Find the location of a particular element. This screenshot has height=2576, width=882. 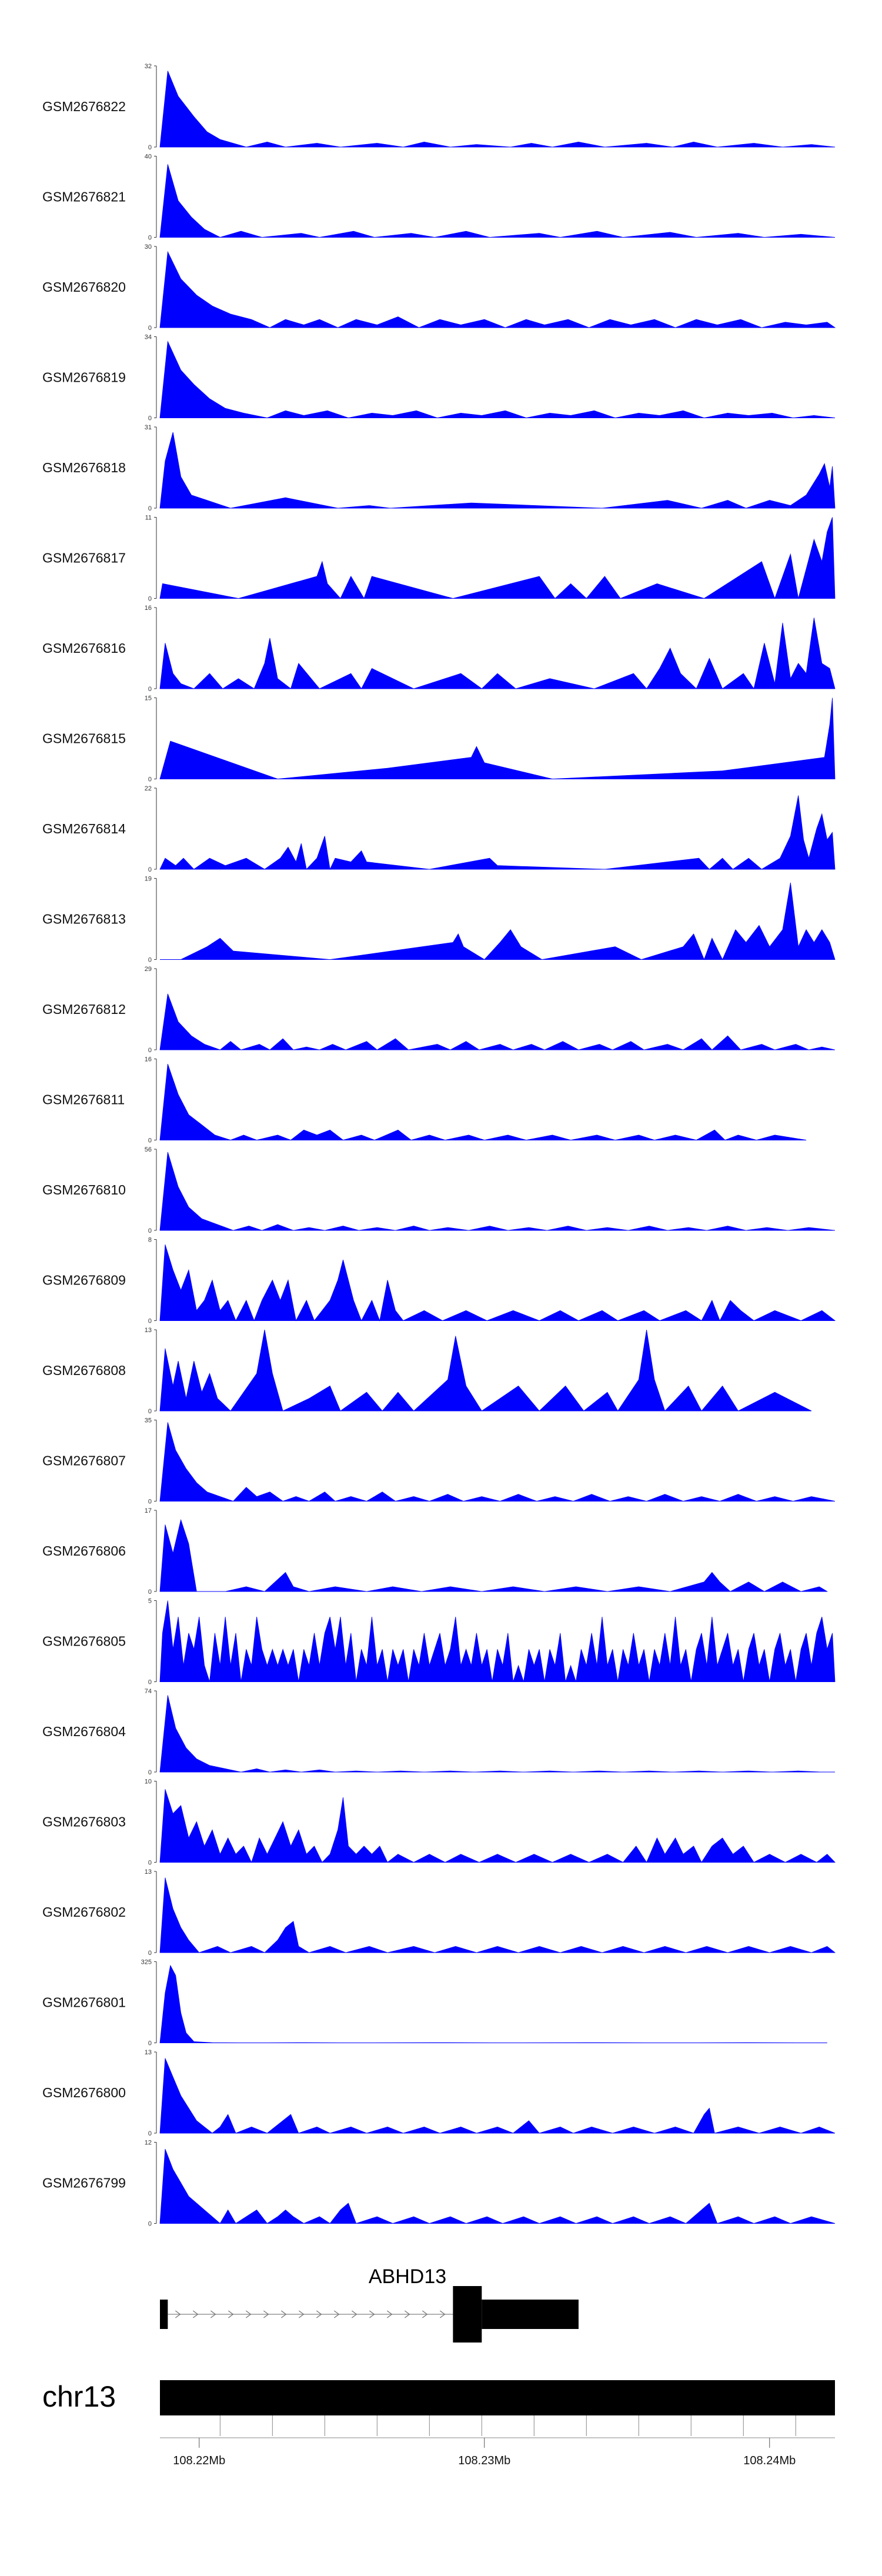

y-tick-label-max: 11 is located at coordinates (148, 518).